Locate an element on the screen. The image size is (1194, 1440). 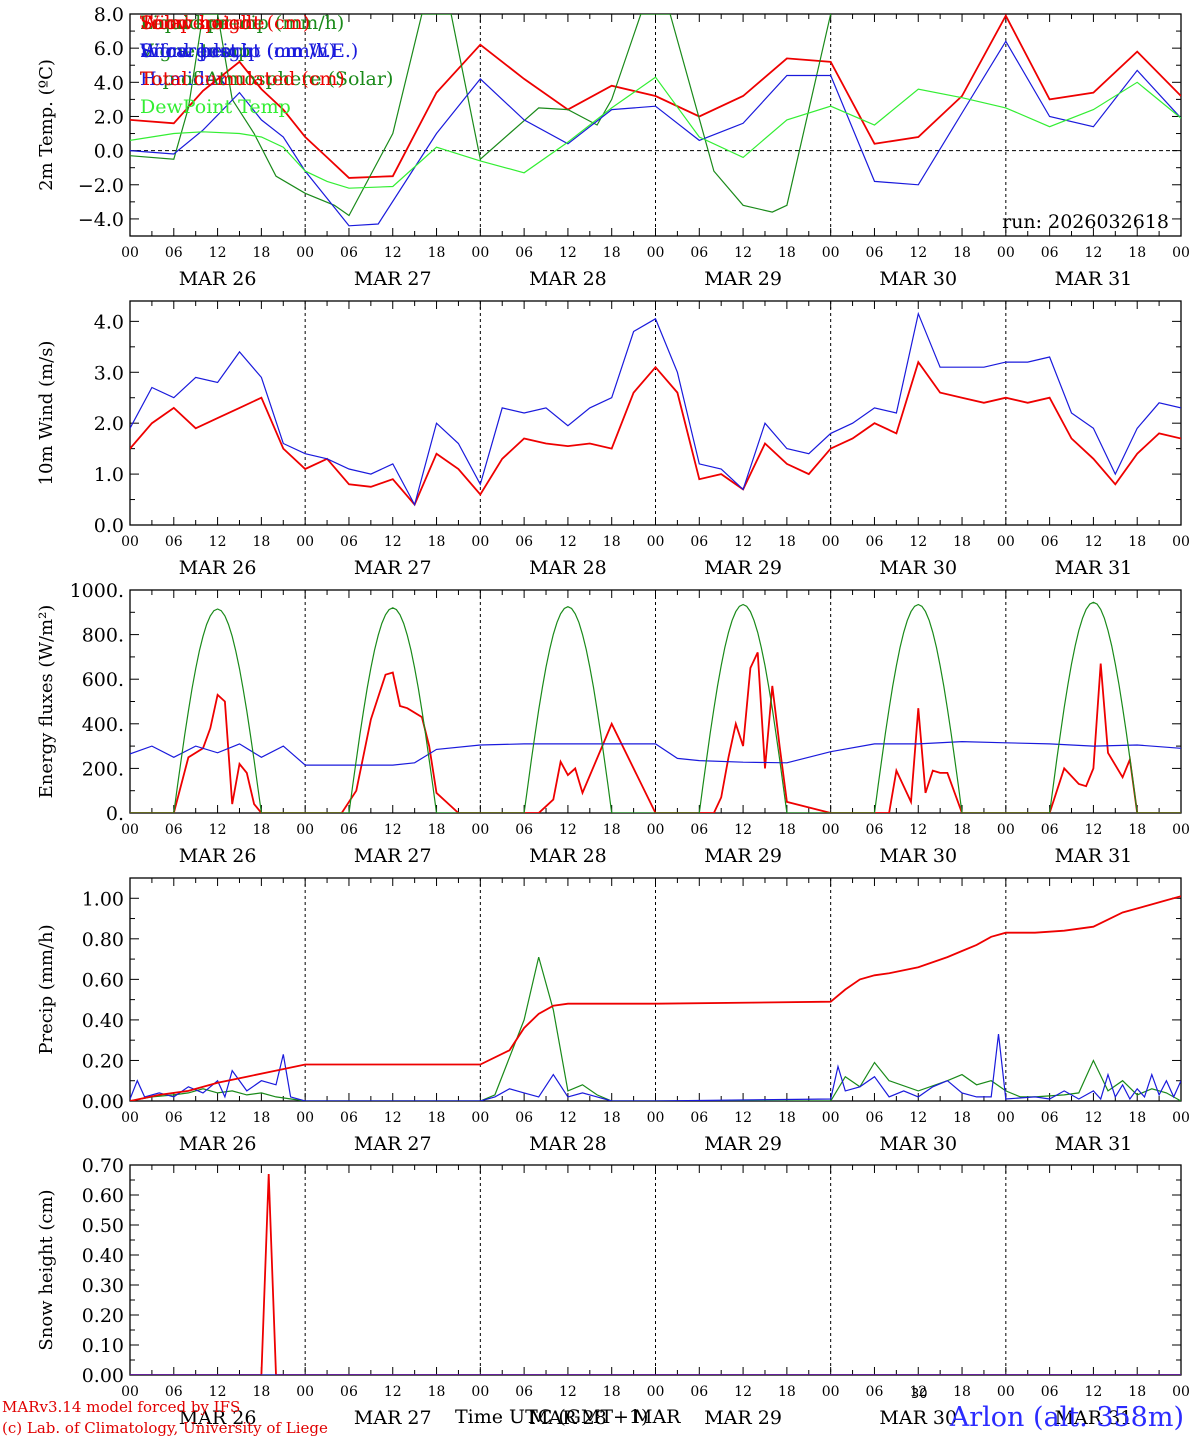
legend-entry: DewPoint Temp is located at coordinates (215, 107).